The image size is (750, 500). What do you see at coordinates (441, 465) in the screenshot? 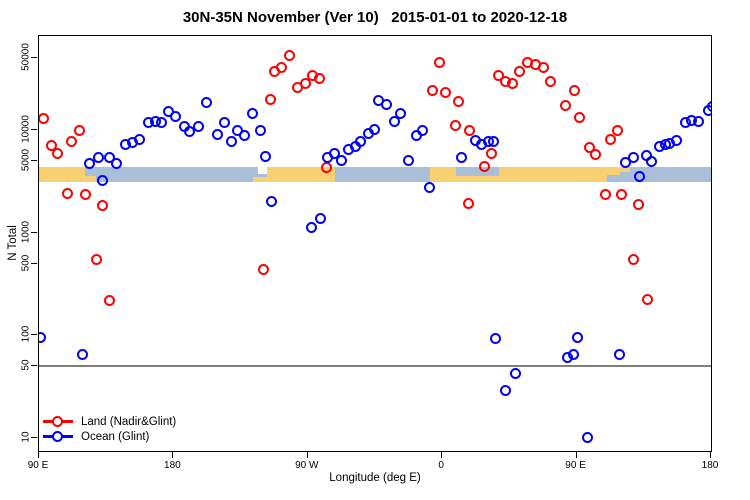
I see `x-tick-label: 0` at bounding box center [441, 465].